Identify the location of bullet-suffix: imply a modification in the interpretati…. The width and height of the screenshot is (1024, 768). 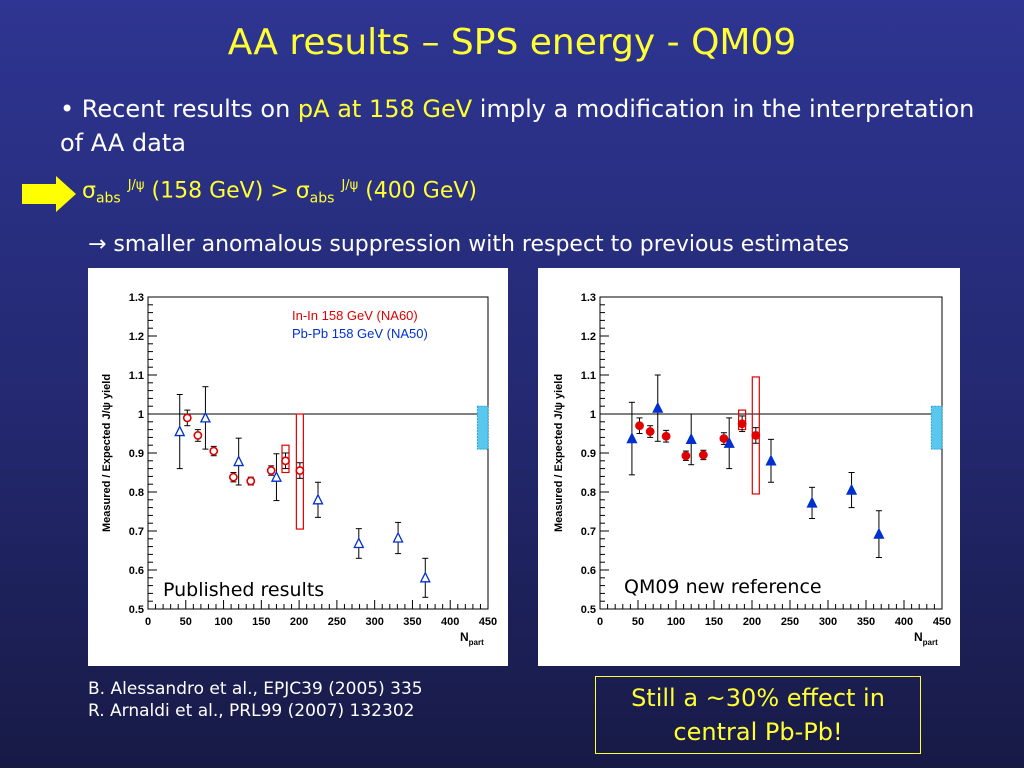
(517, 126).